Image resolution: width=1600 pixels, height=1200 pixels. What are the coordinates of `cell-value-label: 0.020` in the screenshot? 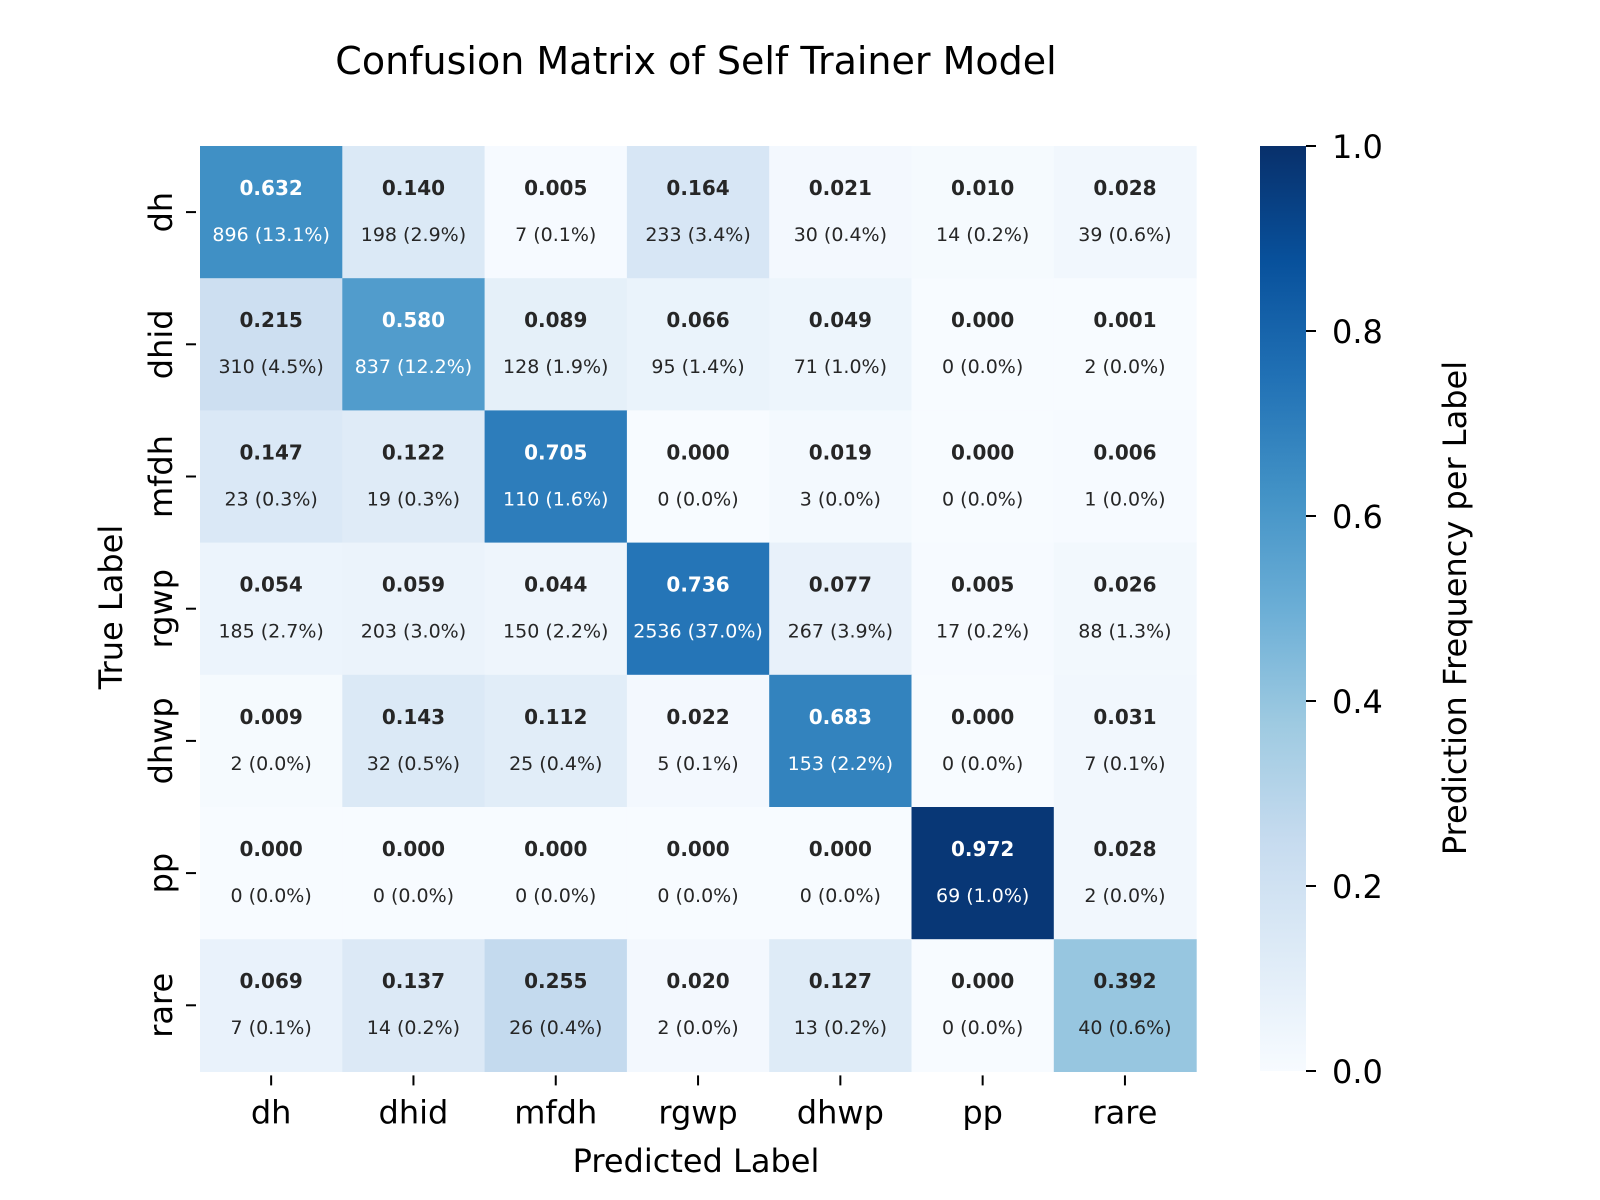 It's located at (697, 981).